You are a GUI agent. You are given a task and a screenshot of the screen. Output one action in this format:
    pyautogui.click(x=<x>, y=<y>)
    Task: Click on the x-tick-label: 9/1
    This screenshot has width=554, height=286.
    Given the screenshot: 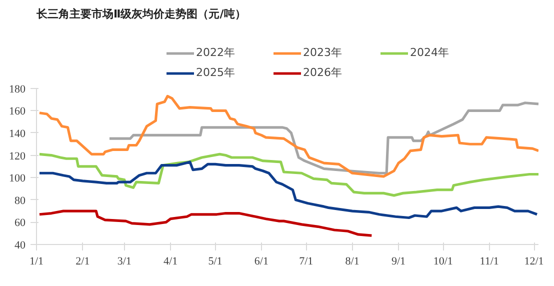 What is the action you would take?
    pyautogui.click(x=398, y=262)
    